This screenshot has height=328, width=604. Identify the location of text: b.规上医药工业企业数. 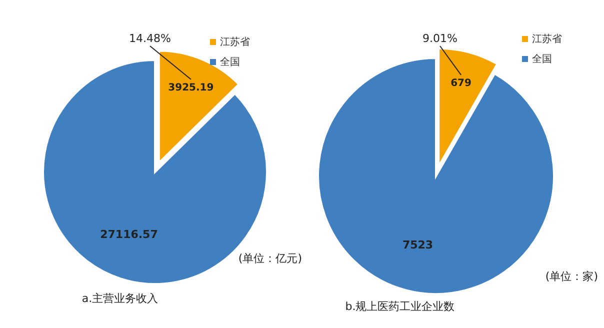
(400, 306).